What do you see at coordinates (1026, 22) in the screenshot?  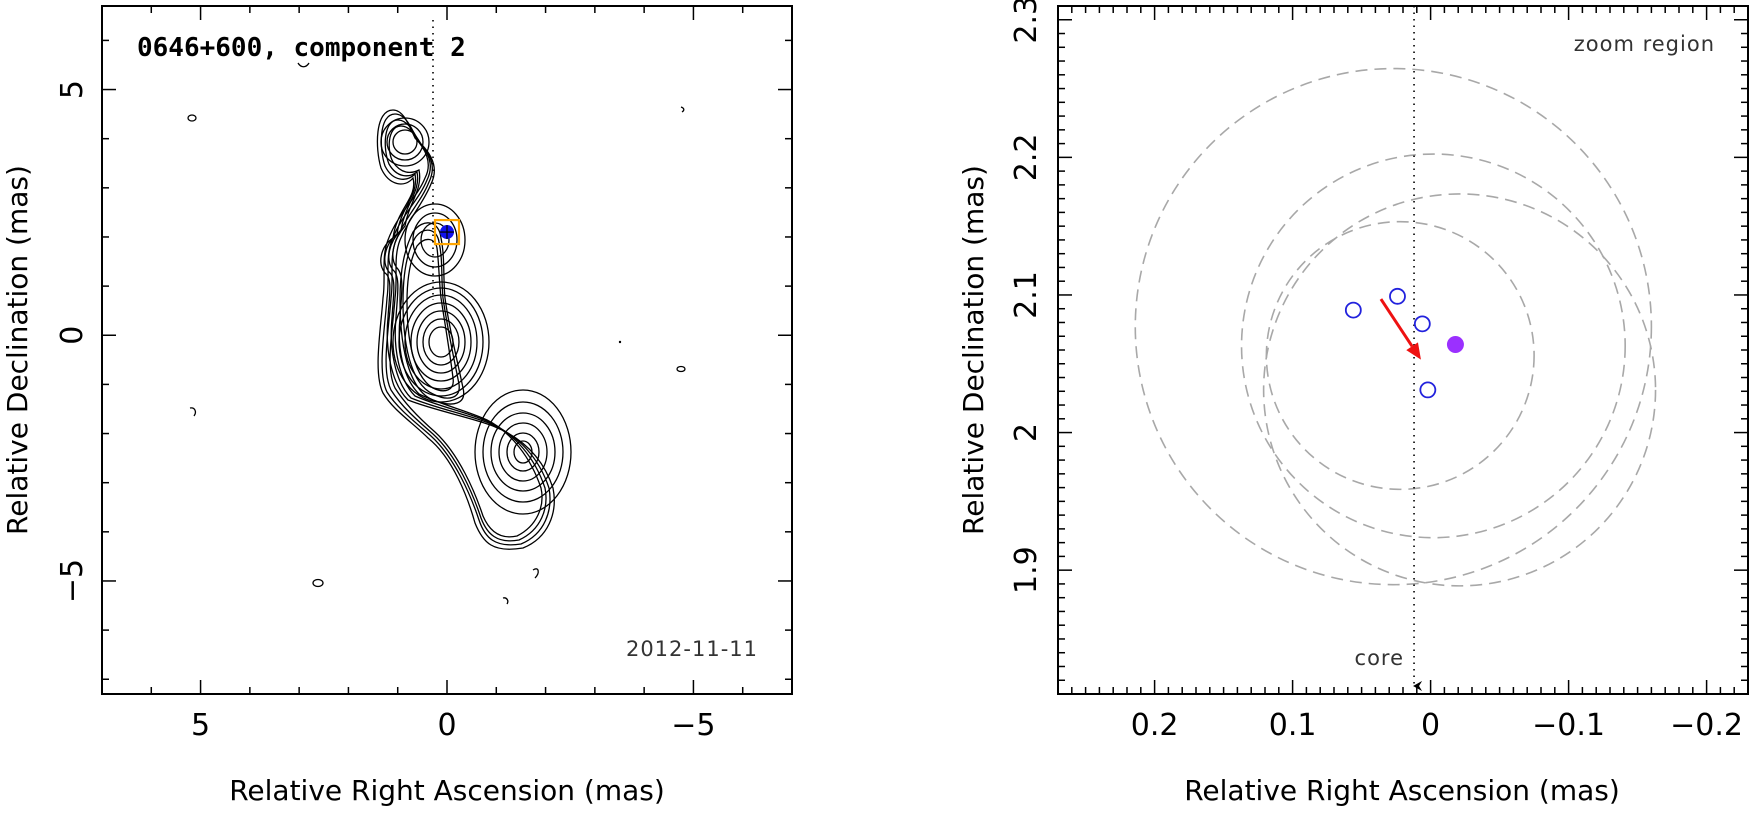 I see `y-tick-label: 2.3` at bounding box center [1026, 22].